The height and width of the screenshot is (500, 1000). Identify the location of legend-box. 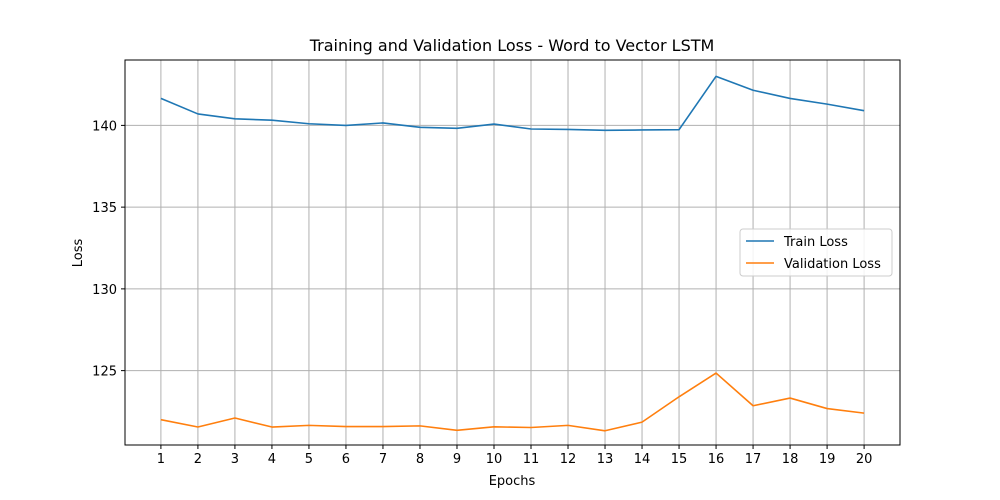
(816, 252).